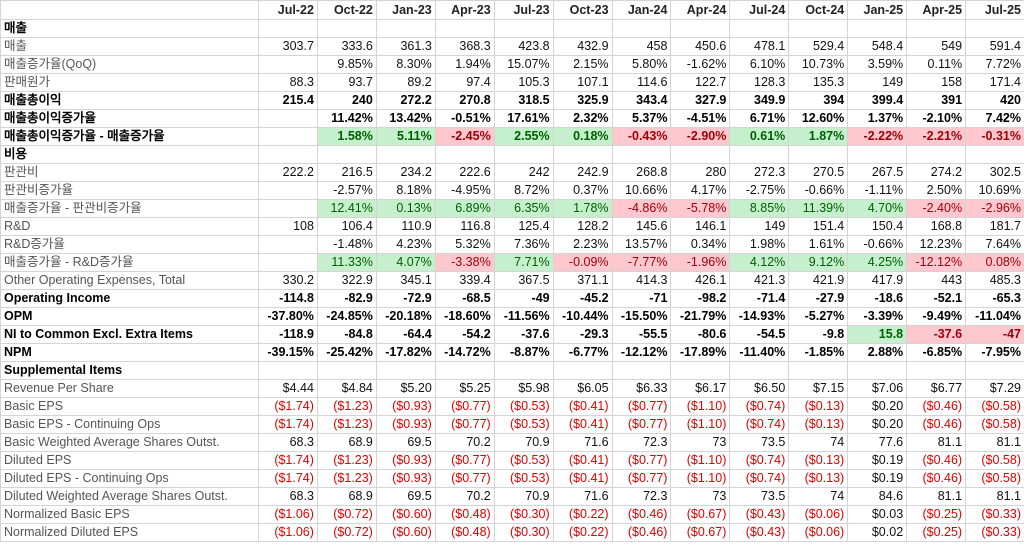  I want to click on value-cell: 125.4, so click(523, 226).